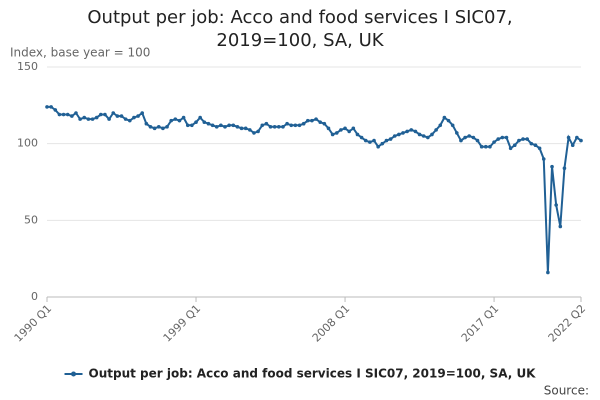 The height and width of the screenshot is (400, 600). I want to click on legend-marker, so click(74, 374).